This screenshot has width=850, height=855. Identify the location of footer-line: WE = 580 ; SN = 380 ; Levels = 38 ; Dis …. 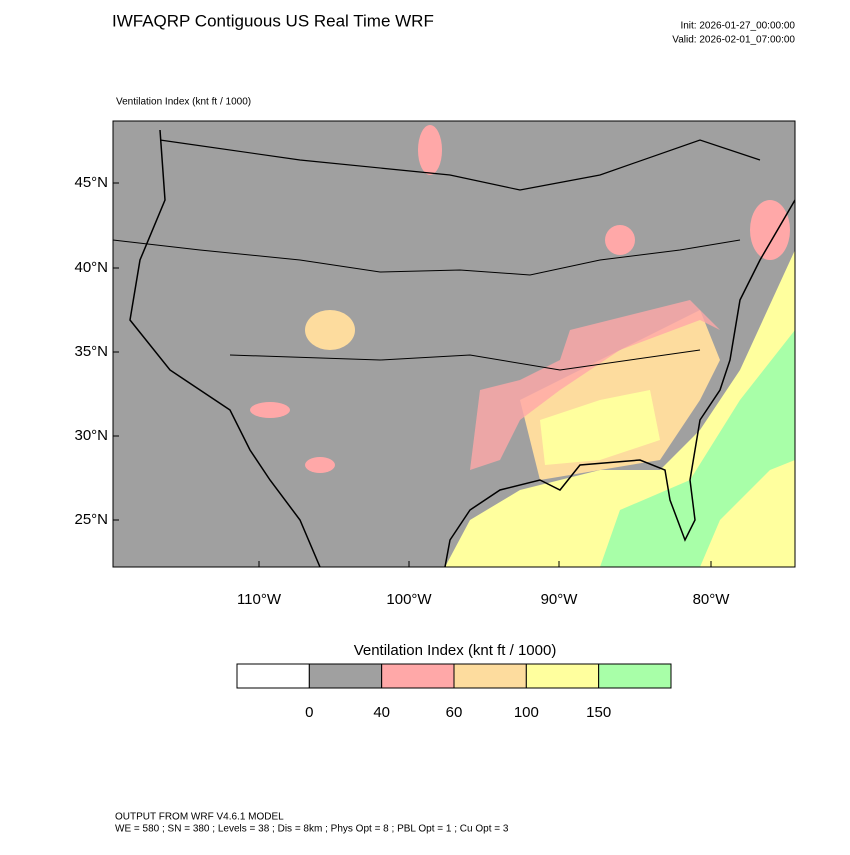
(312, 829).